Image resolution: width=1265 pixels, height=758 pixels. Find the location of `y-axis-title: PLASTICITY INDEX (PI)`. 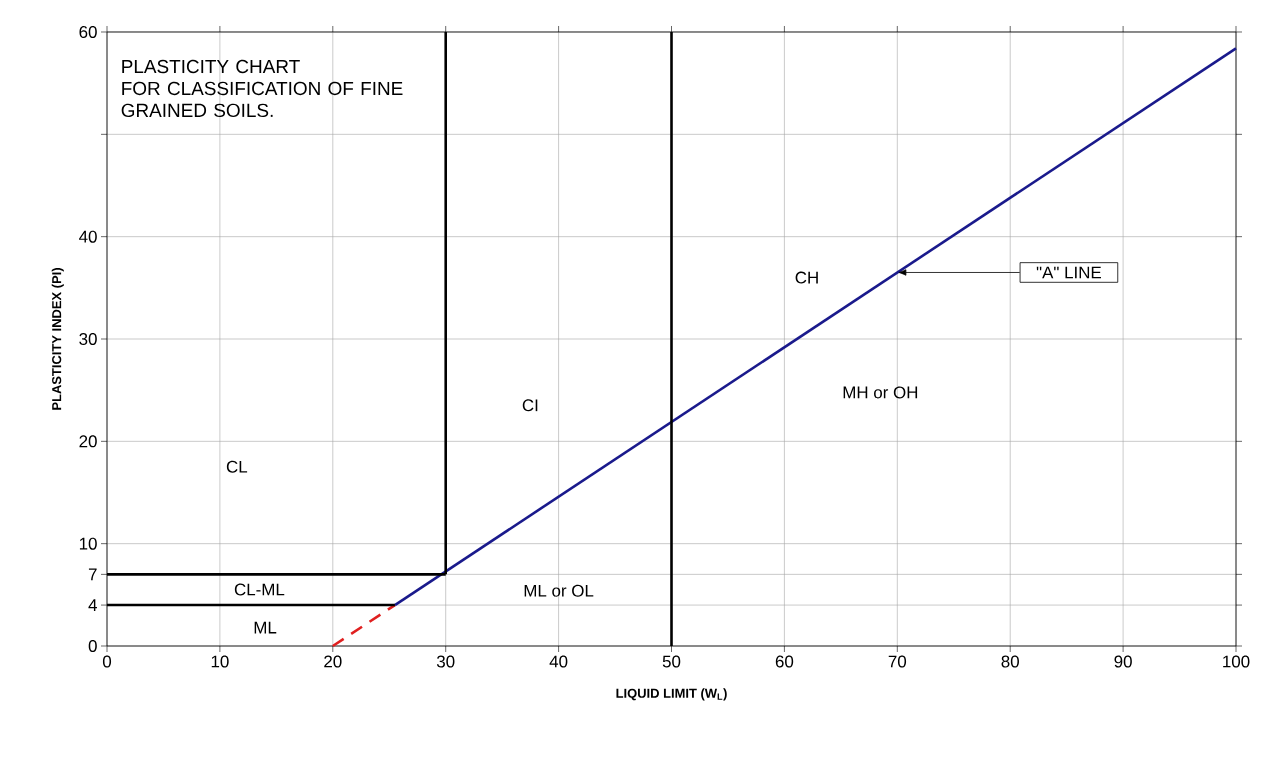

y-axis-title: PLASTICITY INDEX (PI) is located at coordinates (57, 339).